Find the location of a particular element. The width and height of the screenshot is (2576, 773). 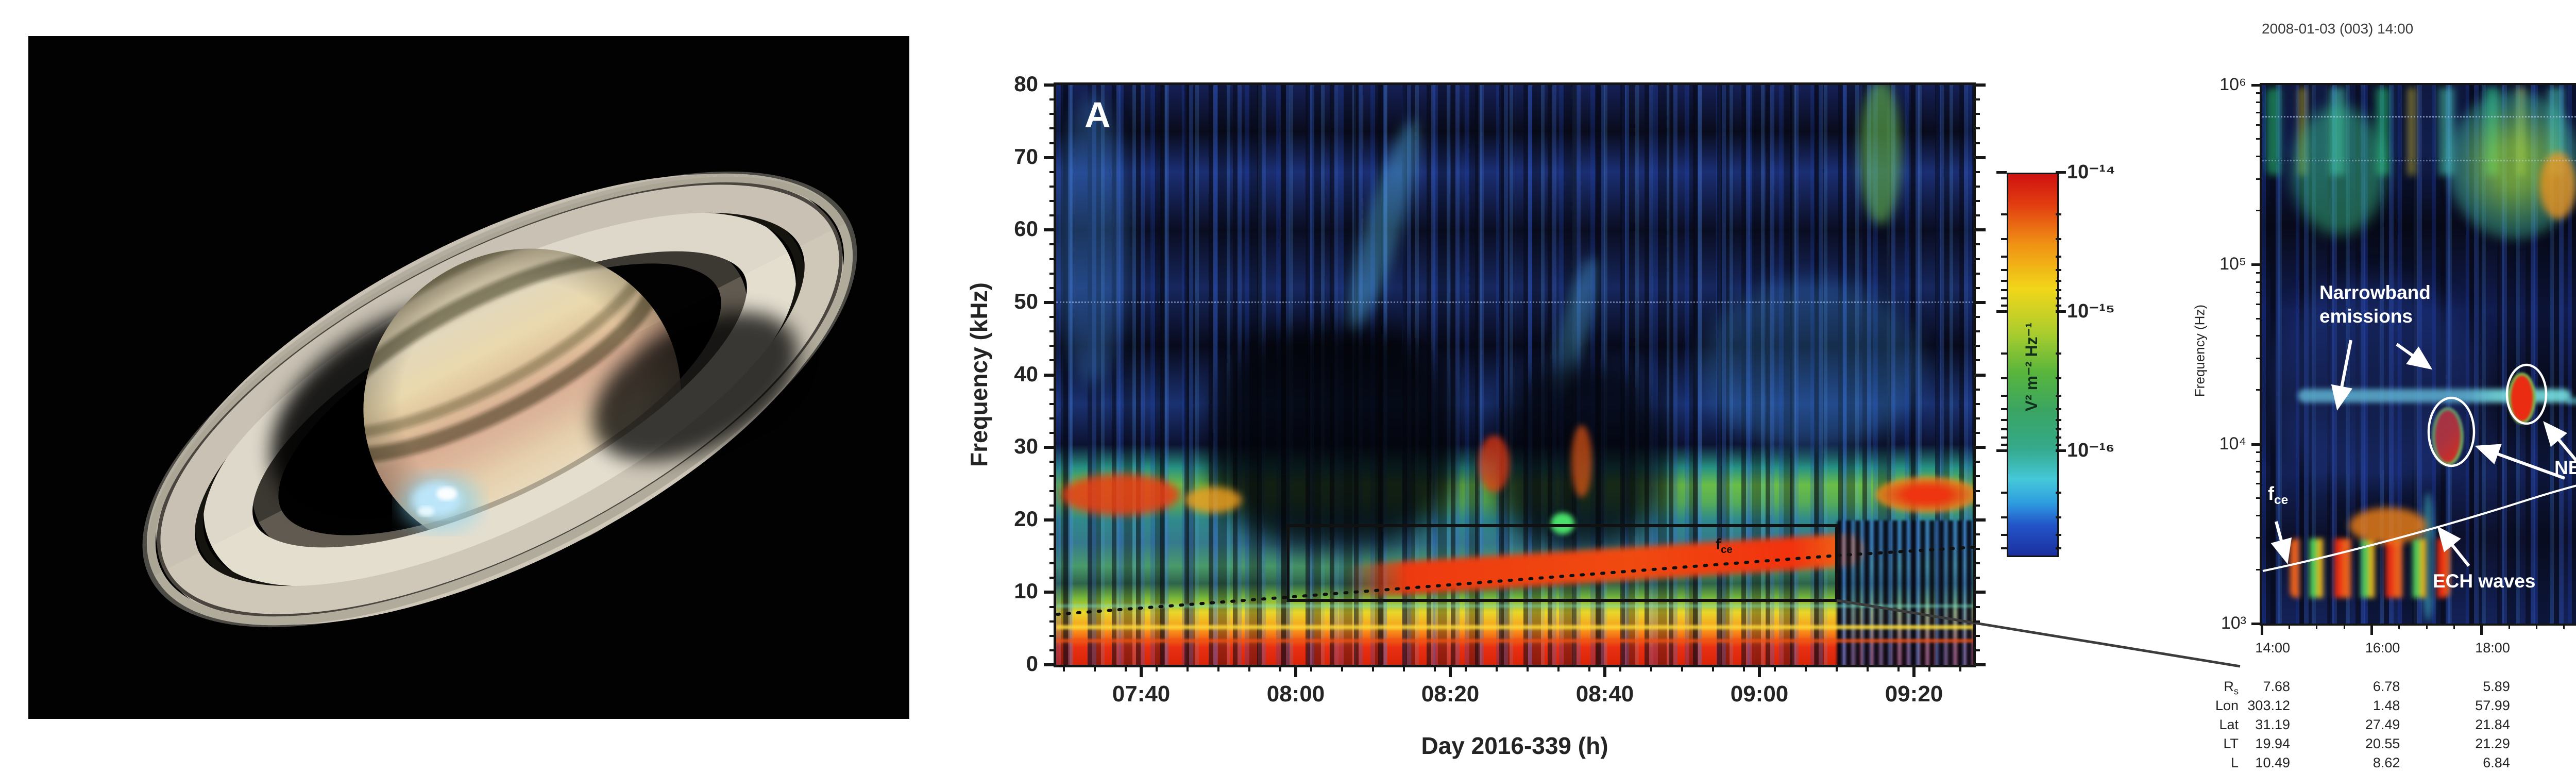

time-tick-label: 20:00 is located at coordinates (2564, 648).